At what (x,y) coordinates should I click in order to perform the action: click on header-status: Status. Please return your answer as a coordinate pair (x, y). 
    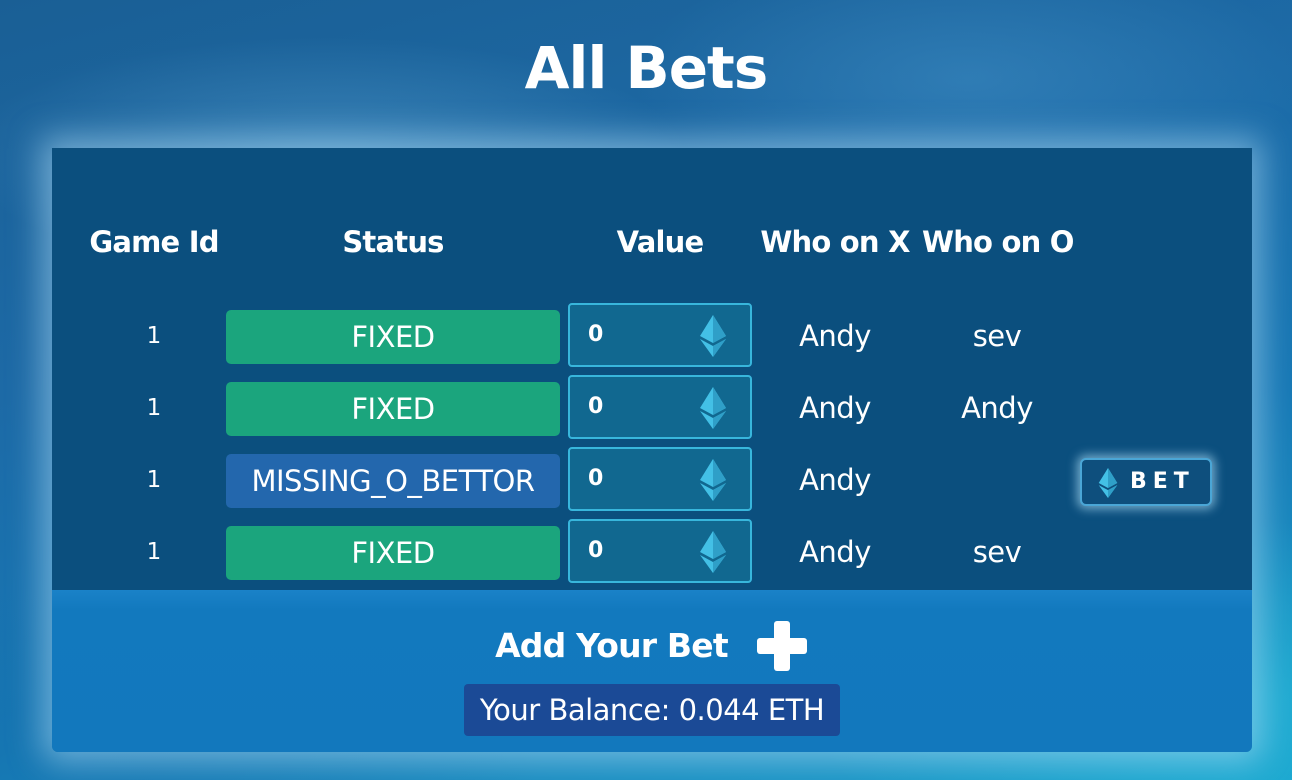
    Looking at the image, I should click on (393, 242).